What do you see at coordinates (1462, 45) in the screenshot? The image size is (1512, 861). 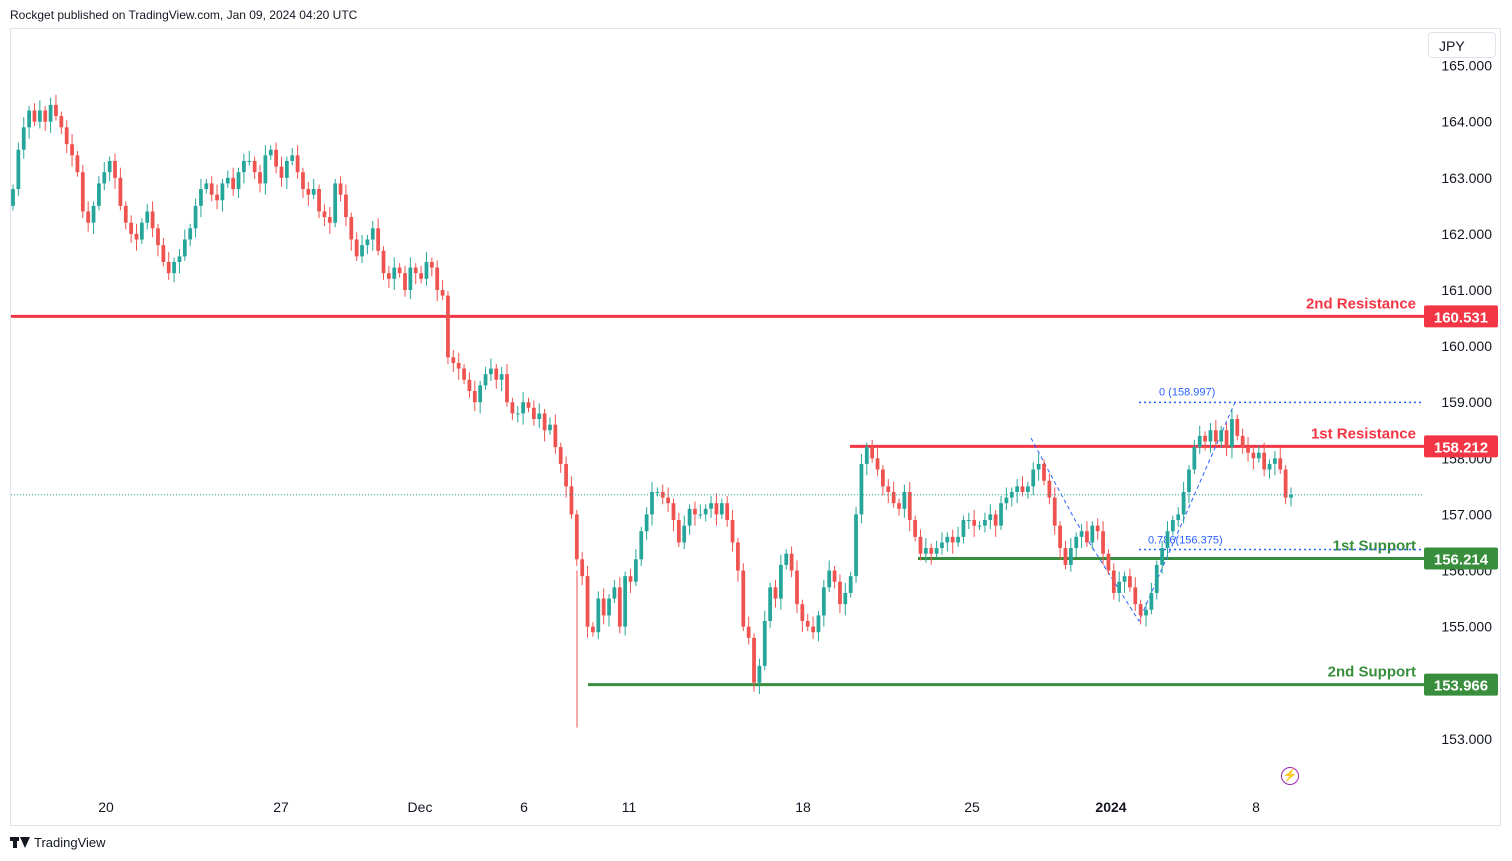 I see `currency-selector: JPY` at bounding box center [1462, 45].